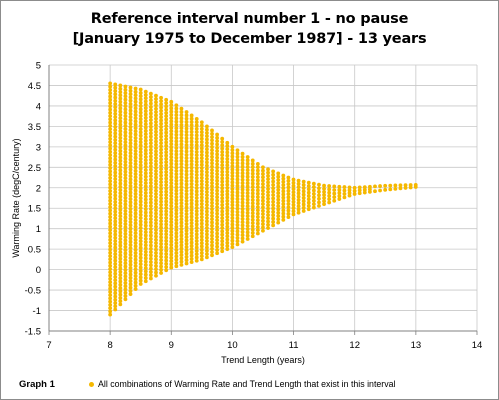  I want to click on y-tick-label: 2.5, so click(34, 168).